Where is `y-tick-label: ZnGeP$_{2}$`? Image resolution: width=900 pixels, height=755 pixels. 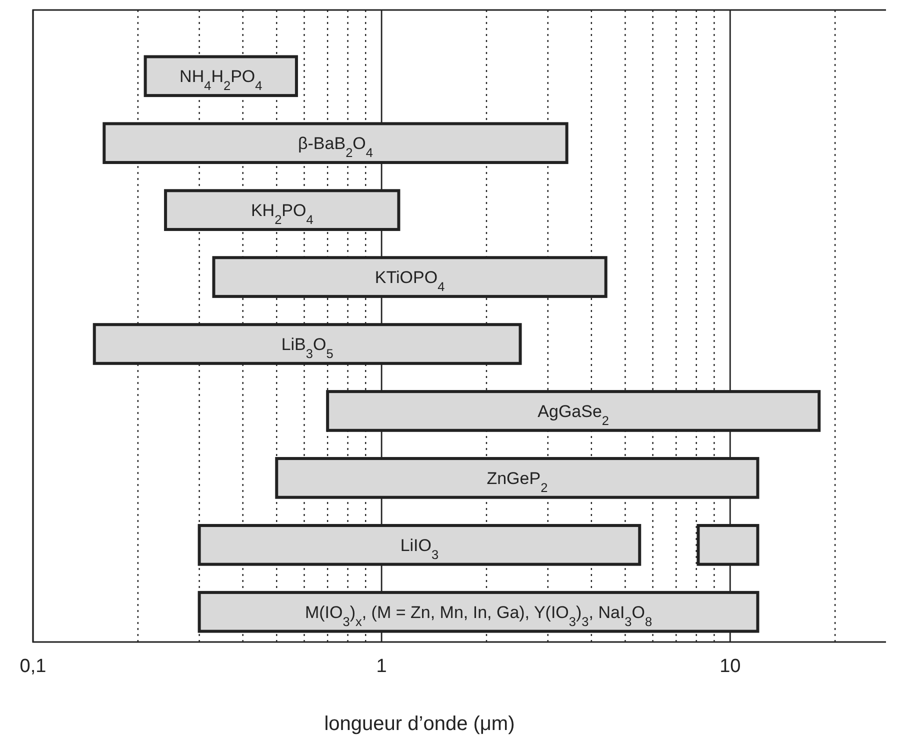 y-tick-label: ZnGeP$_{2}$ is located at coordinates (517, 481).